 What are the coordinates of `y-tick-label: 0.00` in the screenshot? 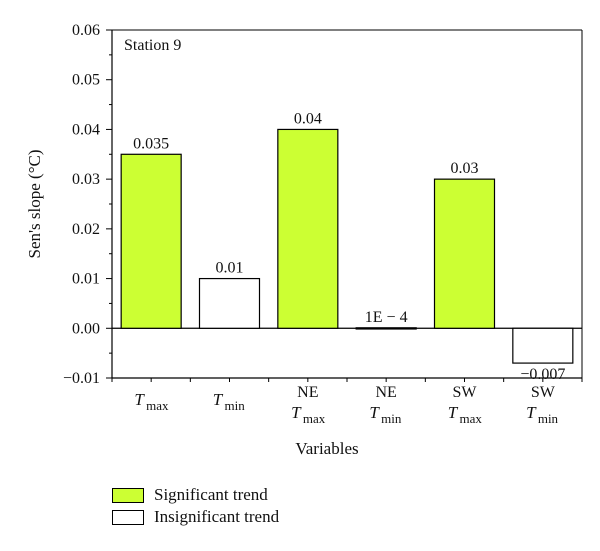 It's located at (86, 328).